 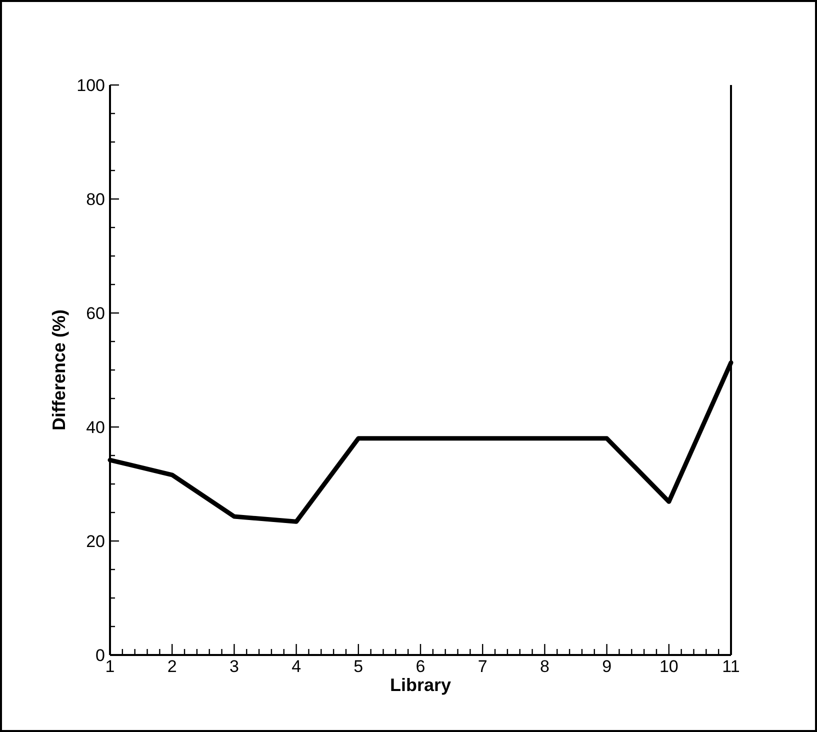 I want to click on x-tick-label: 6, so click(x=421, y=666).